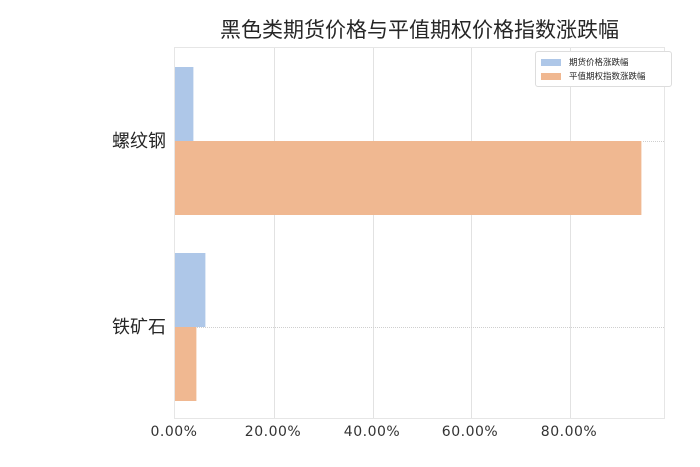  I want to click on legend-swatch-futures, so click(551, 62).